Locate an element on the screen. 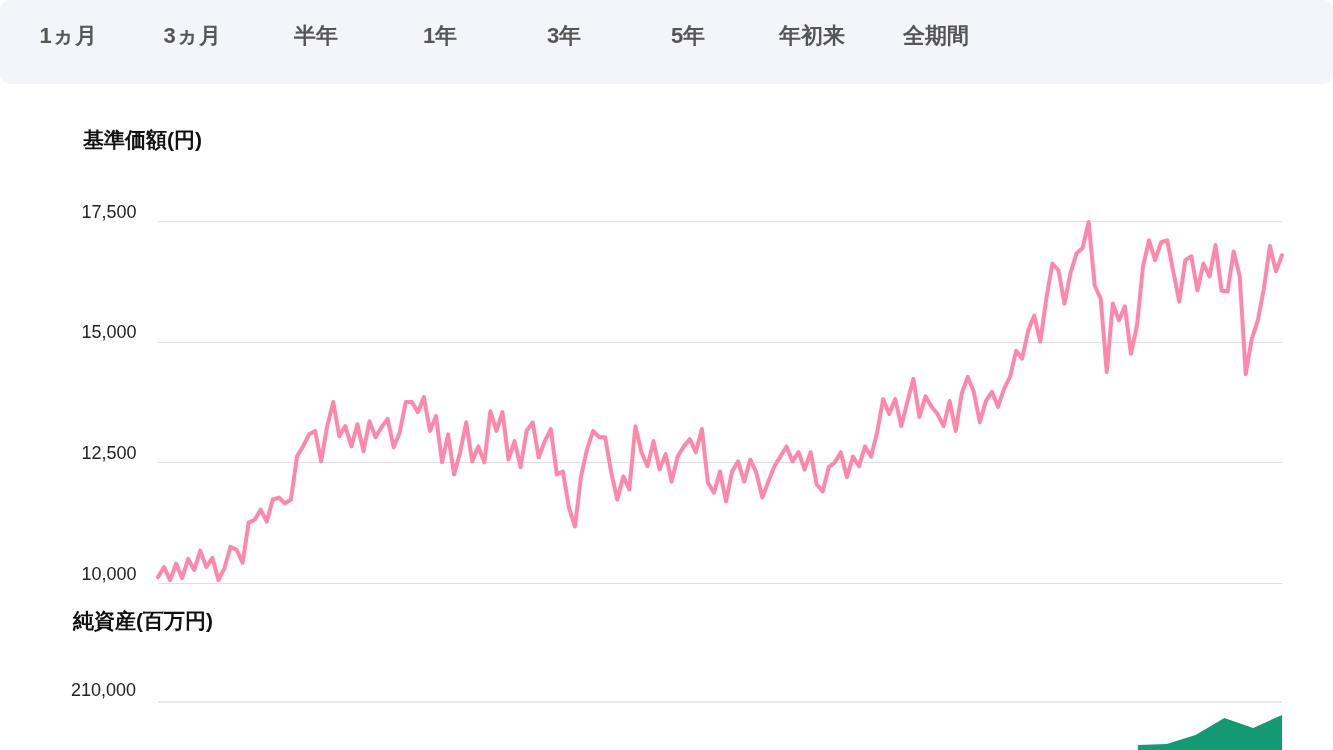 The height and width of the screenshot is (750, 1333). text: 3ヵ月 is located at coordinates (192, 35).